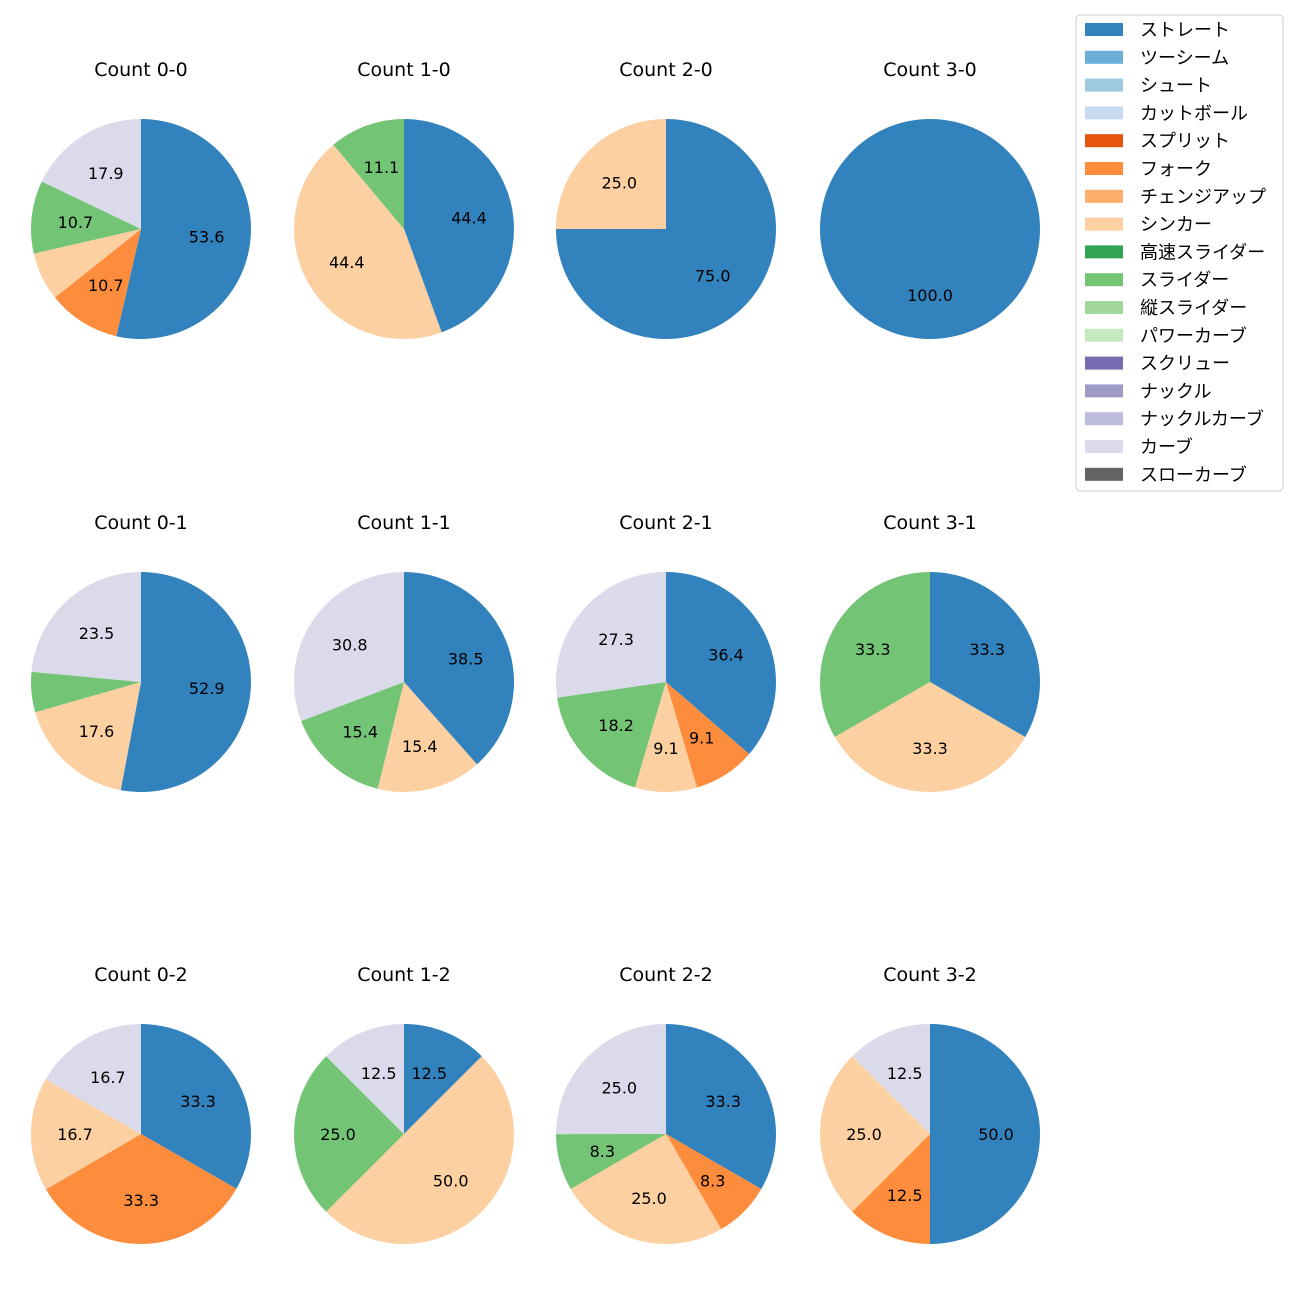 The height and width of the screenshot is (1300, 1300). Describe the element at coordinates (1194, 113) in the screenshot. I see `legend-label: カットボール` at that location.